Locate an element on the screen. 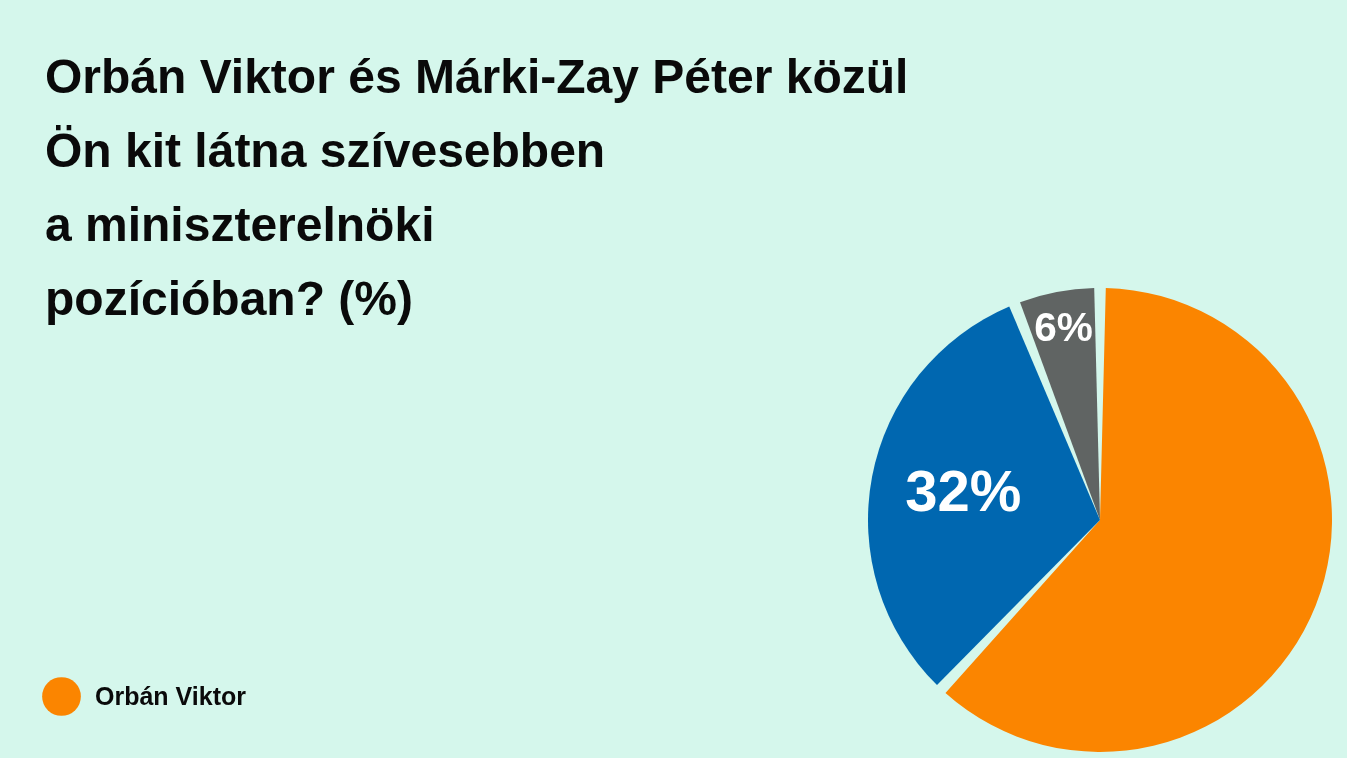 This screenshot has width=1347, height=758. data-label: 32% is located at coordinates (963, 490).